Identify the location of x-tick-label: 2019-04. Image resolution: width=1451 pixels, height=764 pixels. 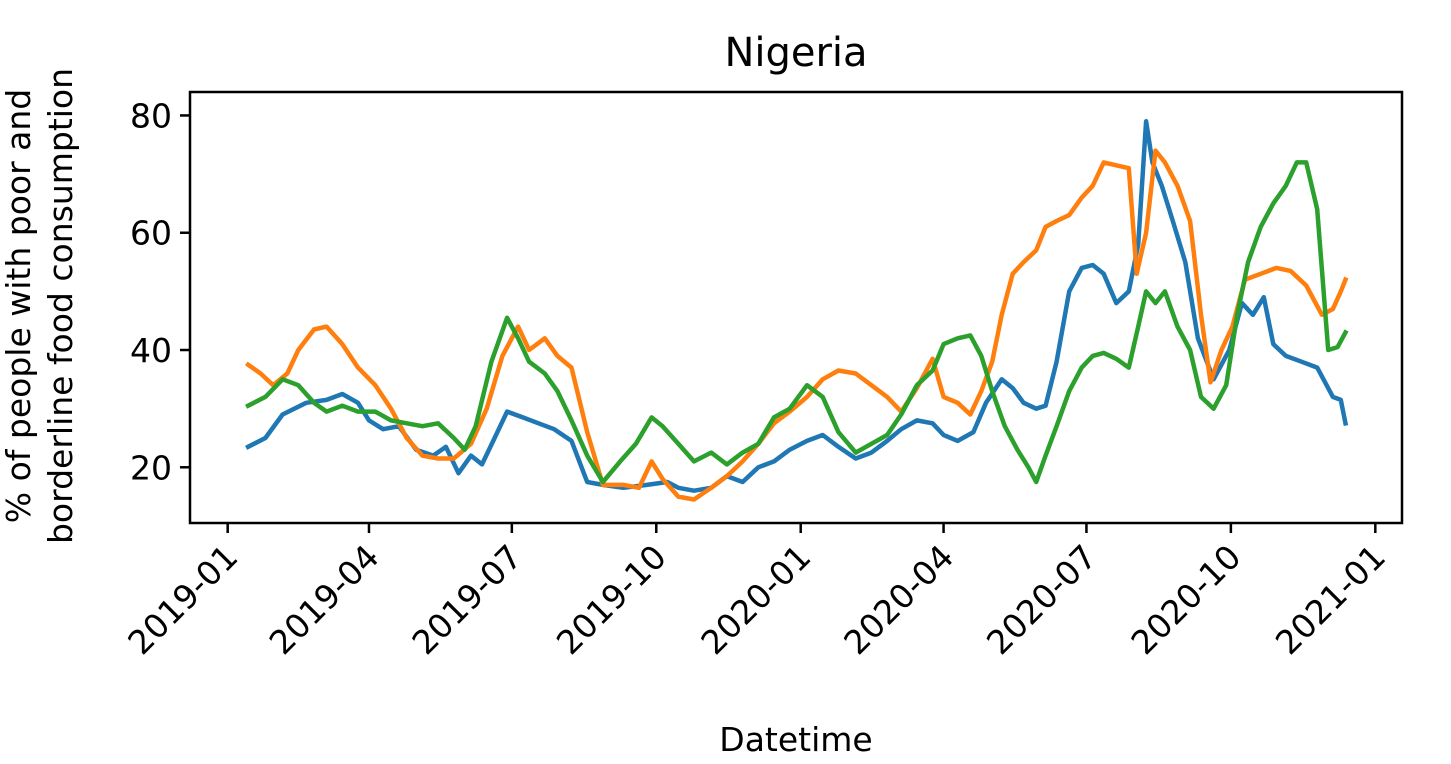
(324, 599).